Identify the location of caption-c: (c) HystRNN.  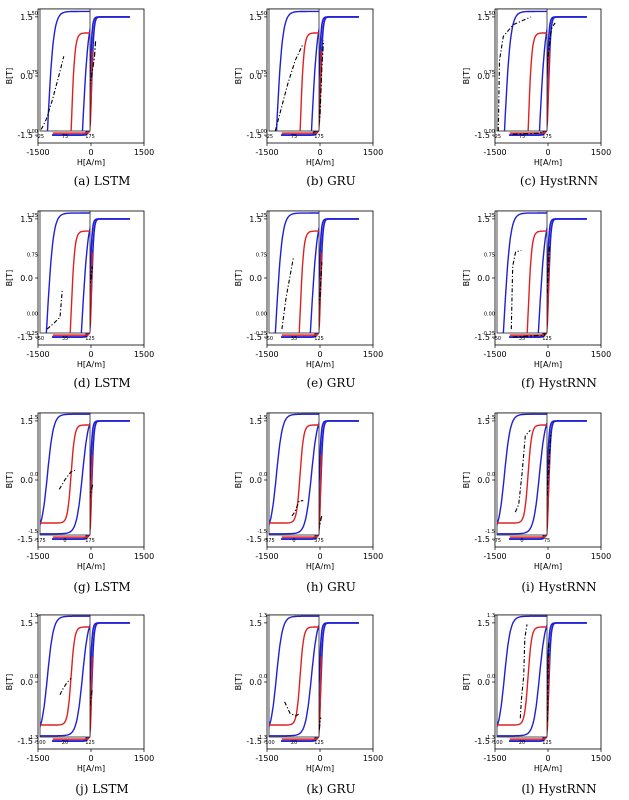
(559, 181).